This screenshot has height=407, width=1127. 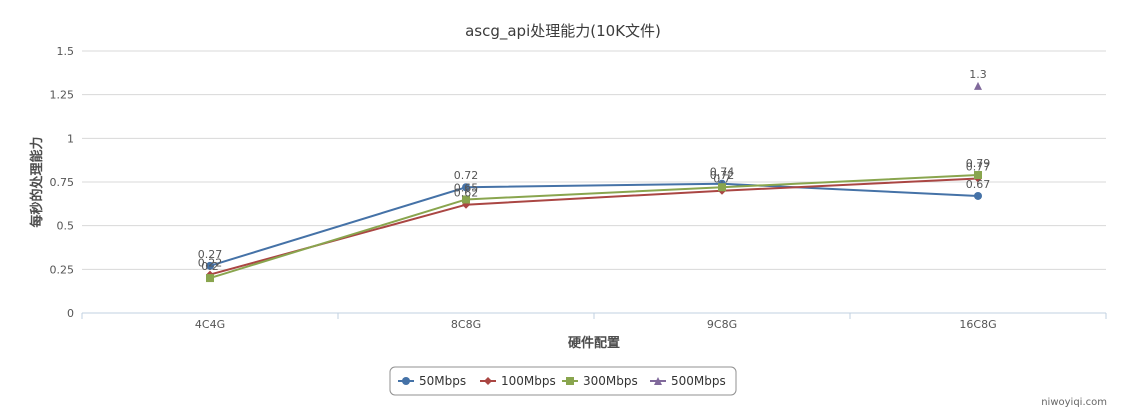 I want to click on y-tick-label: 0, so click(x=70, y=313).